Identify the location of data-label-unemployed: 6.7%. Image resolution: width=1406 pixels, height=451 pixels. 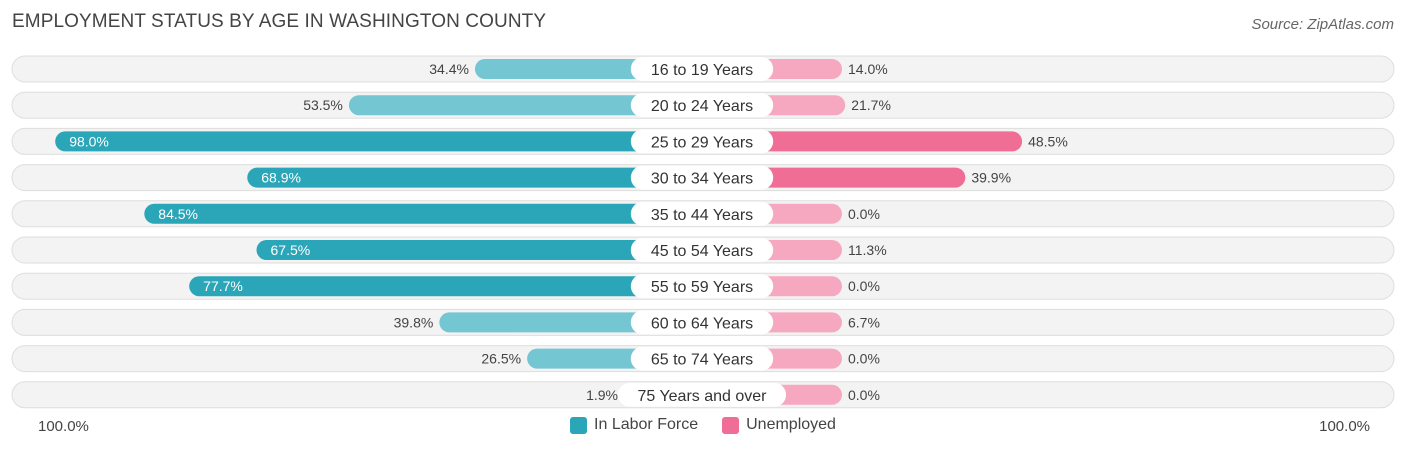
(864, 322).